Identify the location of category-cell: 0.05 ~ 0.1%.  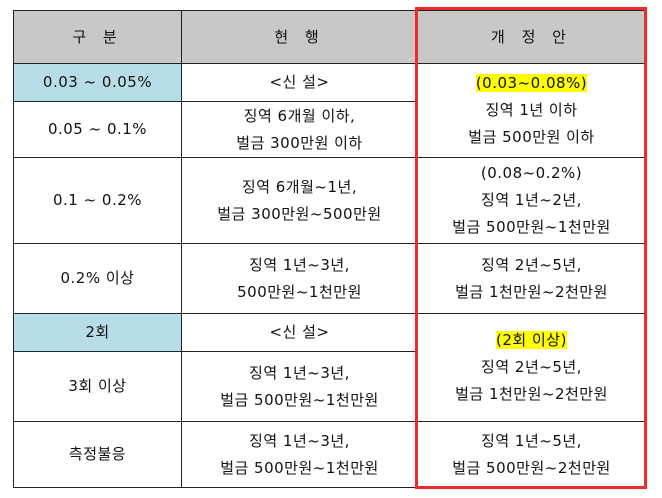
(97, 129).